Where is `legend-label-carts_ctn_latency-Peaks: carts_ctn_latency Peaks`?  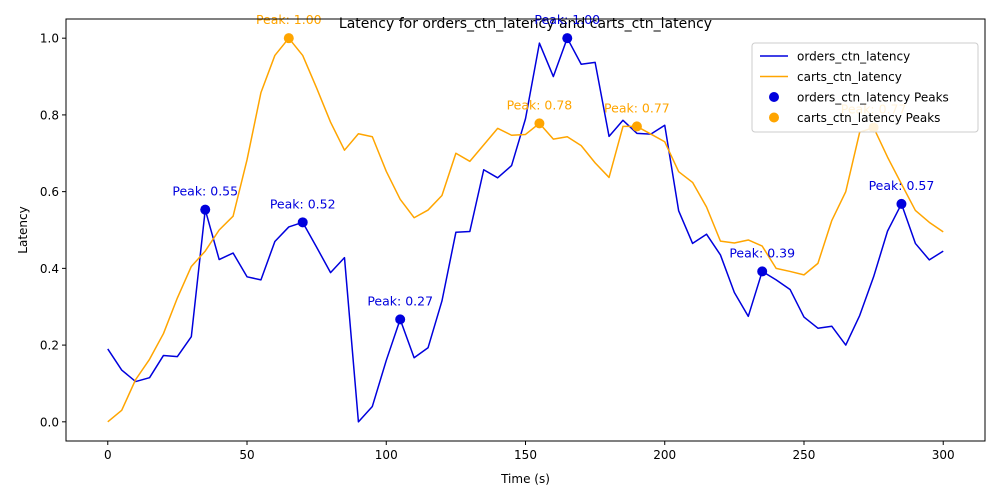 legend-label-carts_ctn_latency-Peaks: carts_ctn_latency Peaks is located at coordinates (868, 118).